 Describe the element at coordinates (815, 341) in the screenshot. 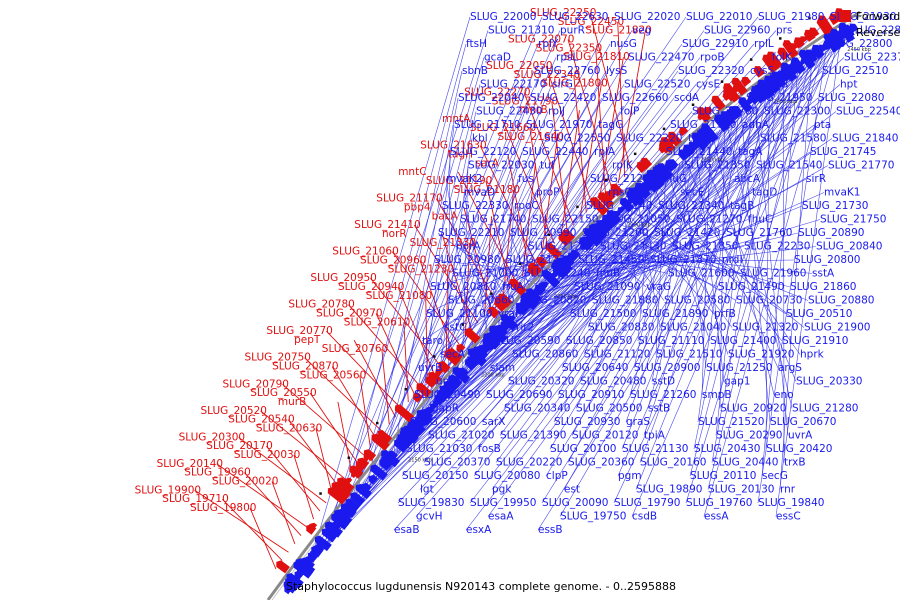

I see `reverse-gene-label: SLUG_21910` at that location.